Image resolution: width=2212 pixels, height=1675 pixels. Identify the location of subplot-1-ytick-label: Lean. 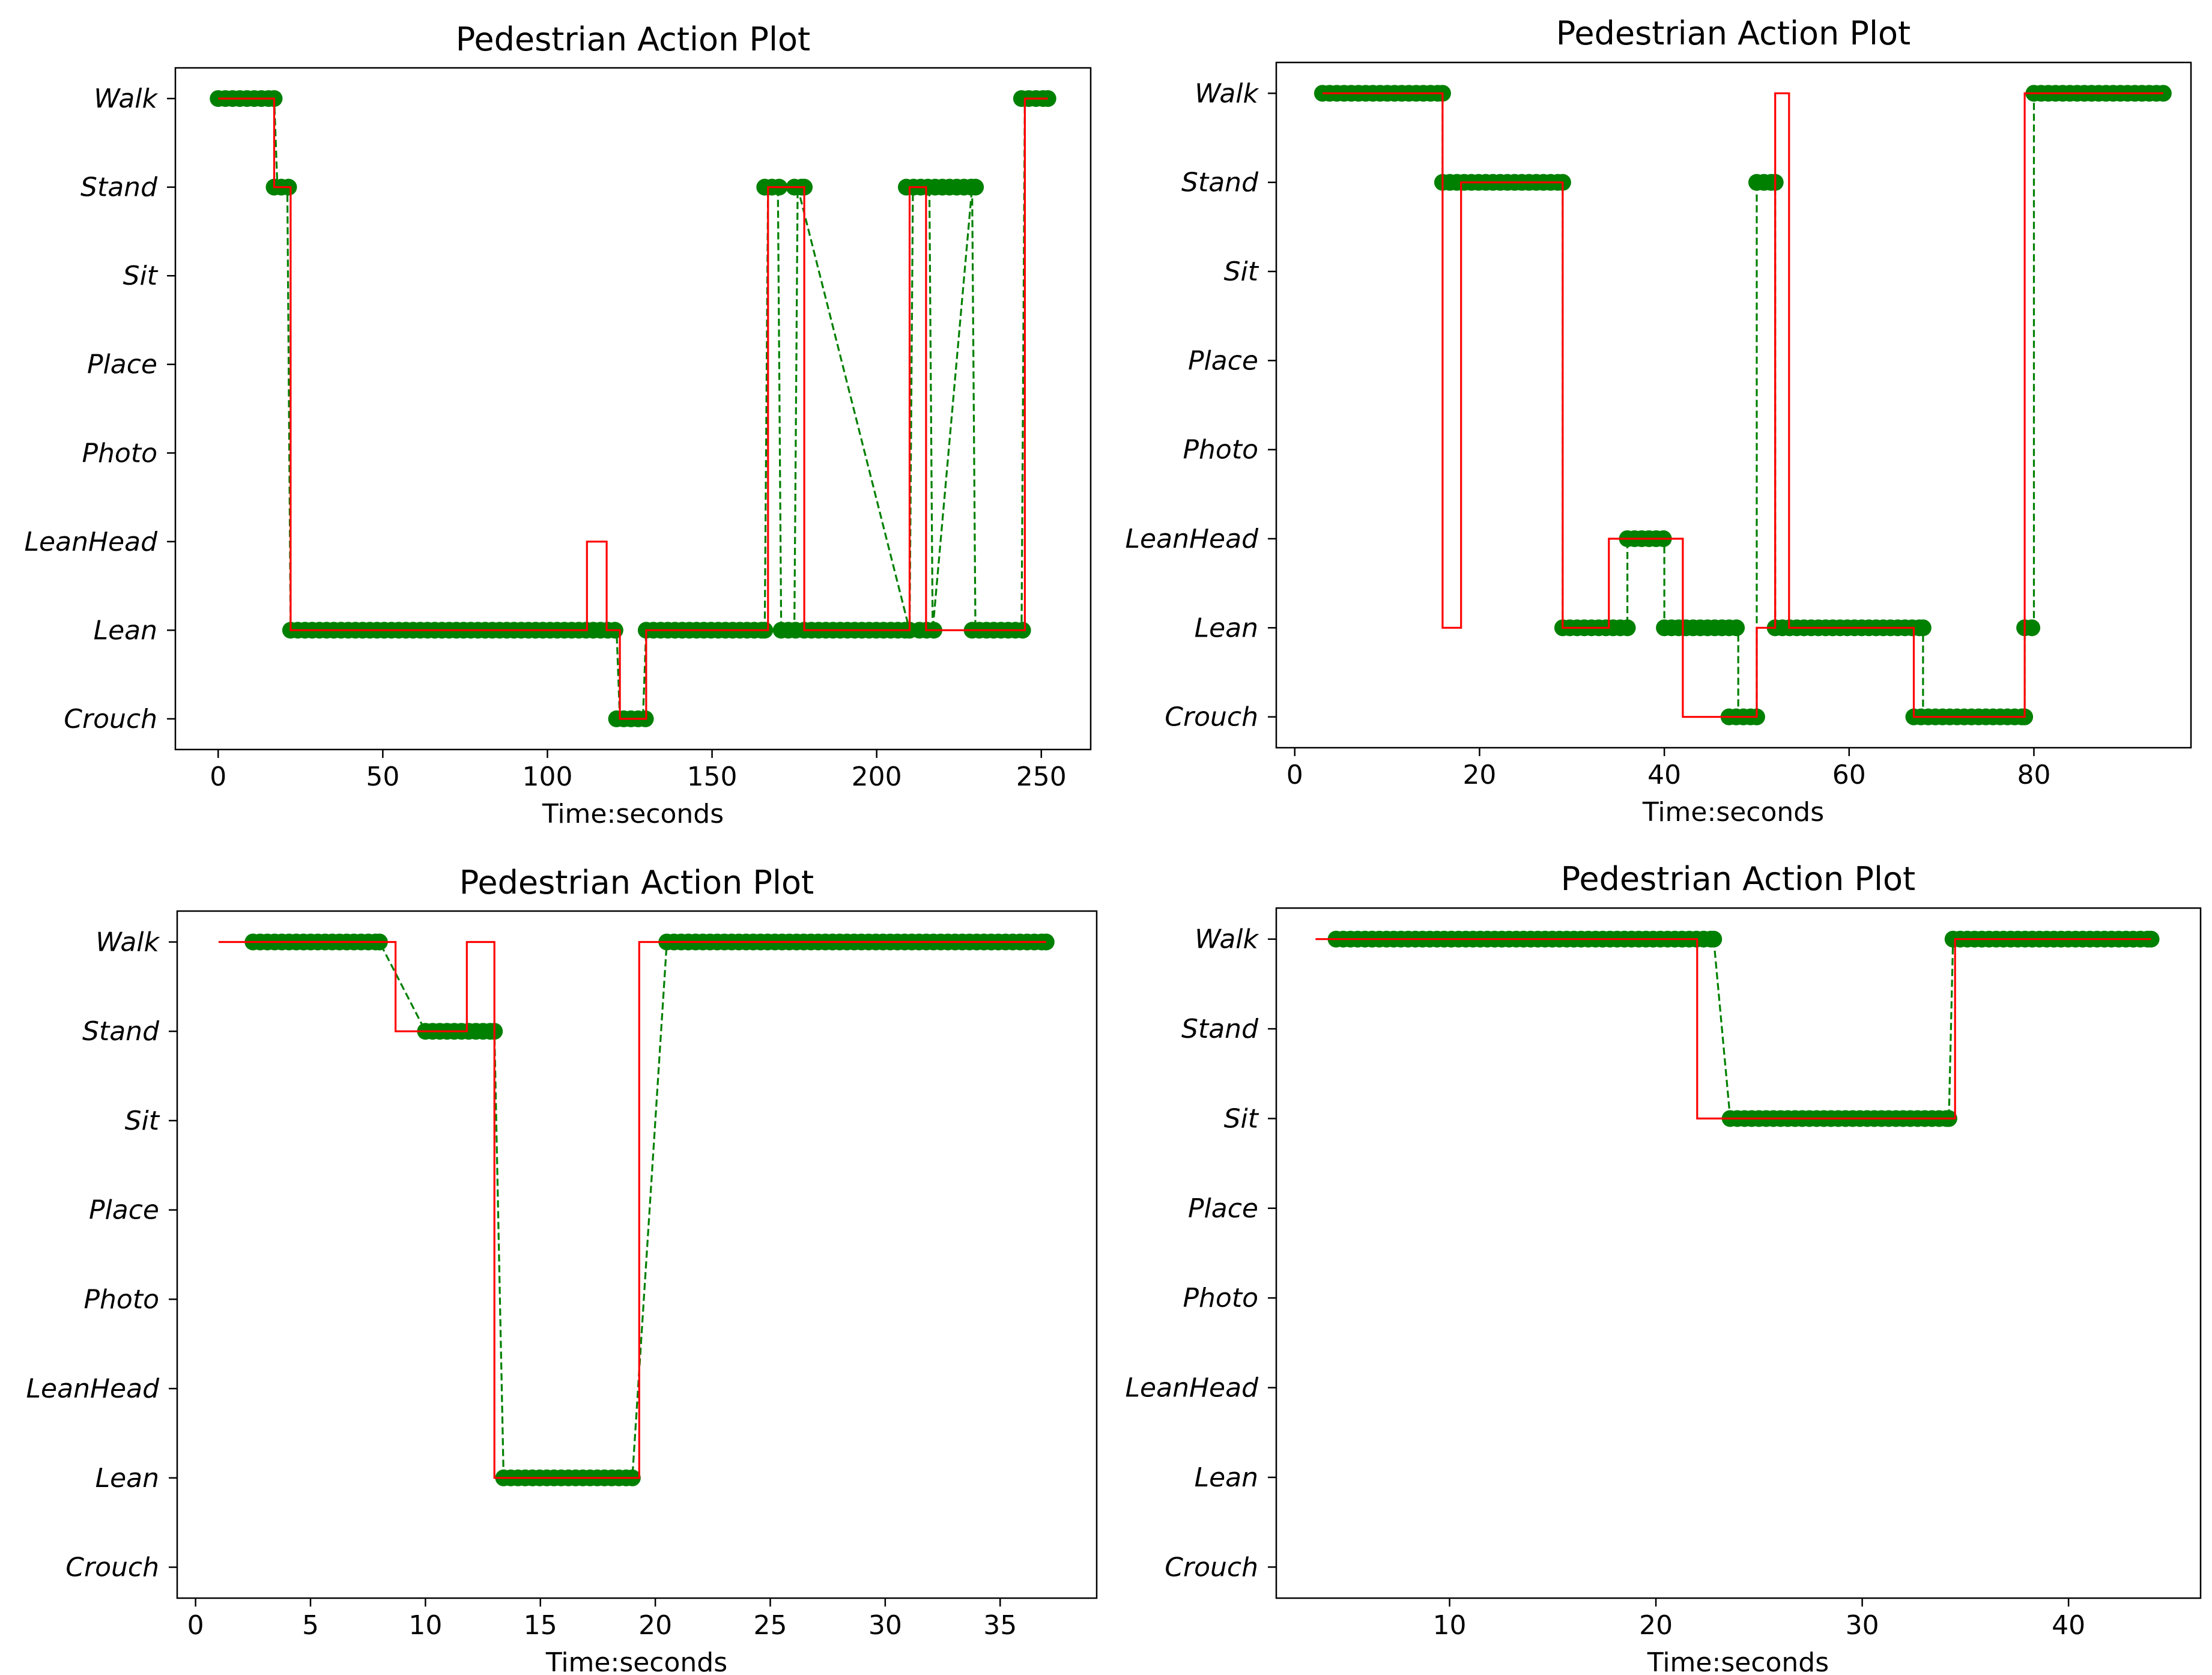
(126, 630).